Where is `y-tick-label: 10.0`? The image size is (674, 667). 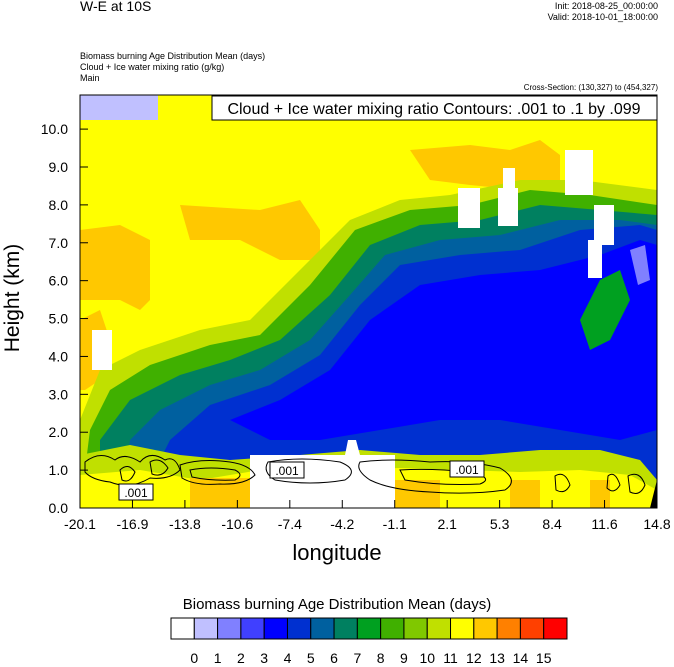
y-tick-label: 10.0 is located at coordinates (54, 129).